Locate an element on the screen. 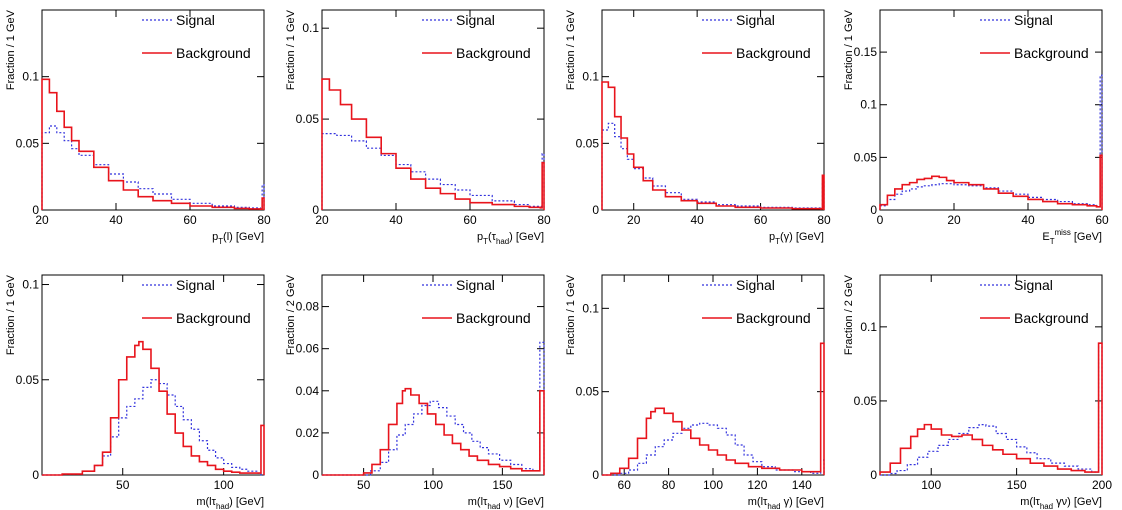  y-tick-label: 0.04 is located at coordinates (308, 391).